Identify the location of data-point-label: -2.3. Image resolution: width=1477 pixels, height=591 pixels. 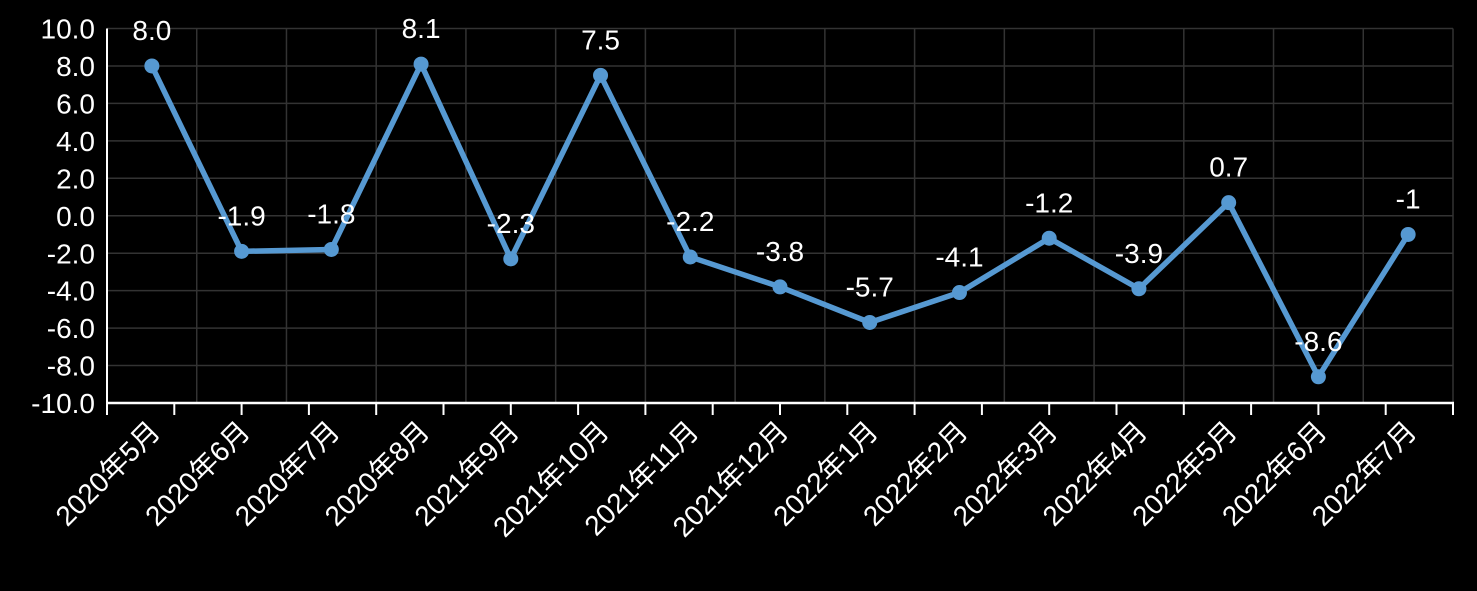
(511, 223).